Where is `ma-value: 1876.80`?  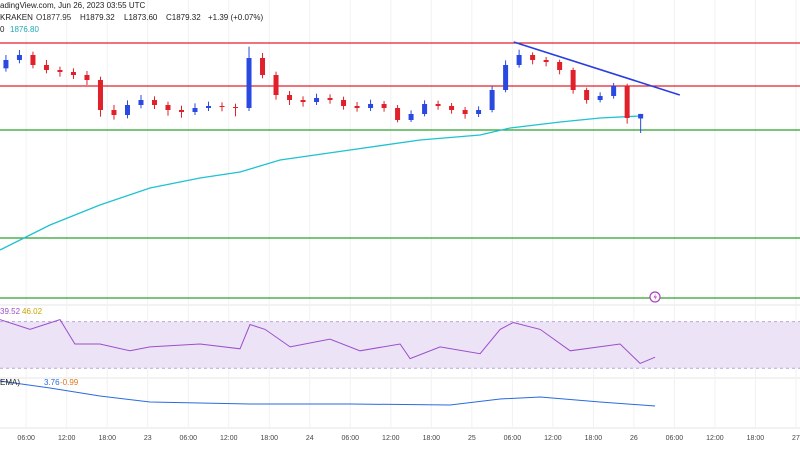
ma-value: 1876.80 is located at coordinates (24, 29).